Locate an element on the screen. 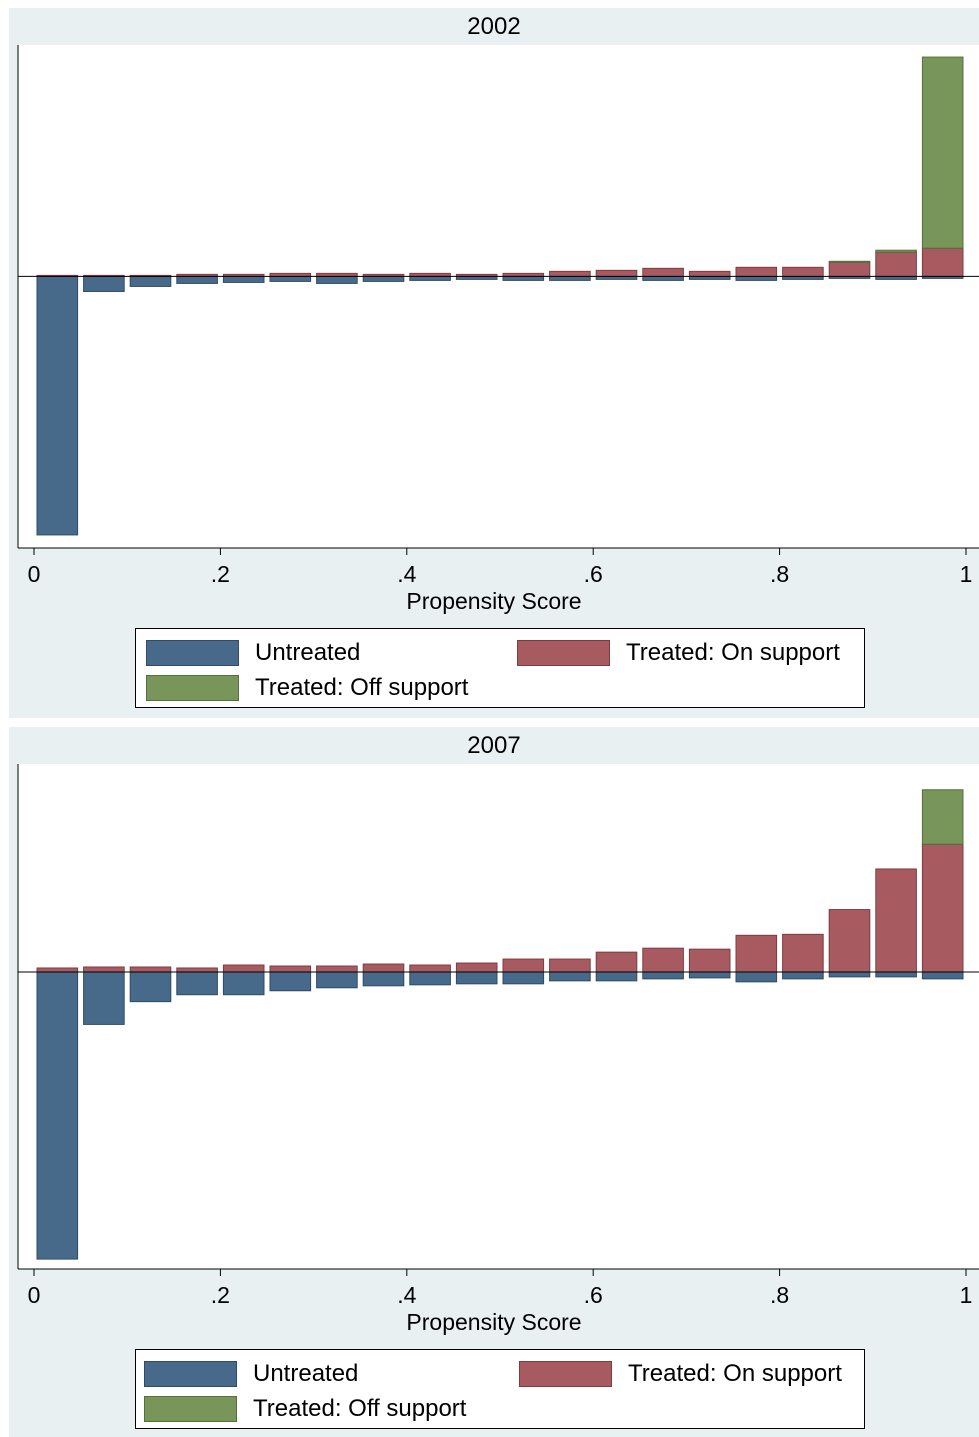  chart-title: 2007 is located at coordinates (494, 745).